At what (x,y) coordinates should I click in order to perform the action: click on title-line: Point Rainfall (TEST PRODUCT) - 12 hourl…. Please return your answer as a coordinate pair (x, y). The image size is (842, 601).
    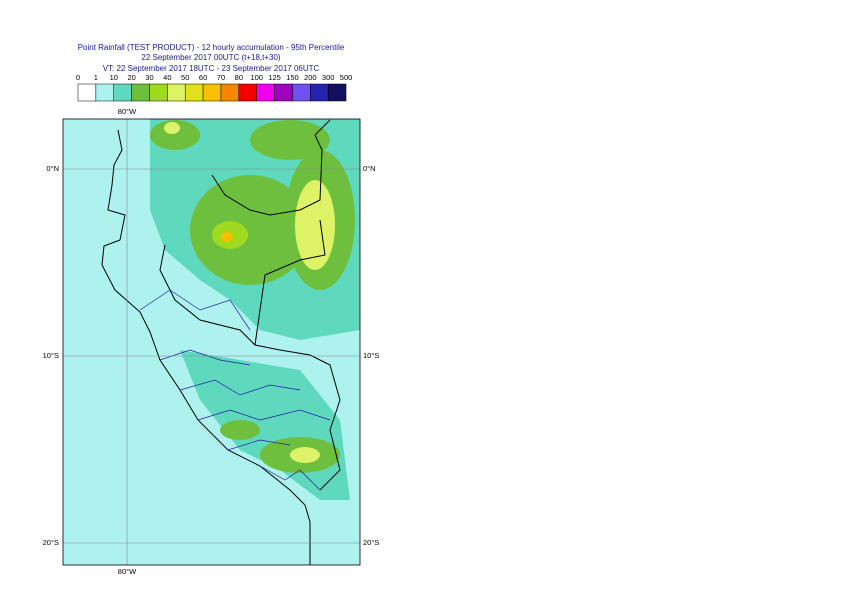
    Looking at the image, I should click on (211, 47).